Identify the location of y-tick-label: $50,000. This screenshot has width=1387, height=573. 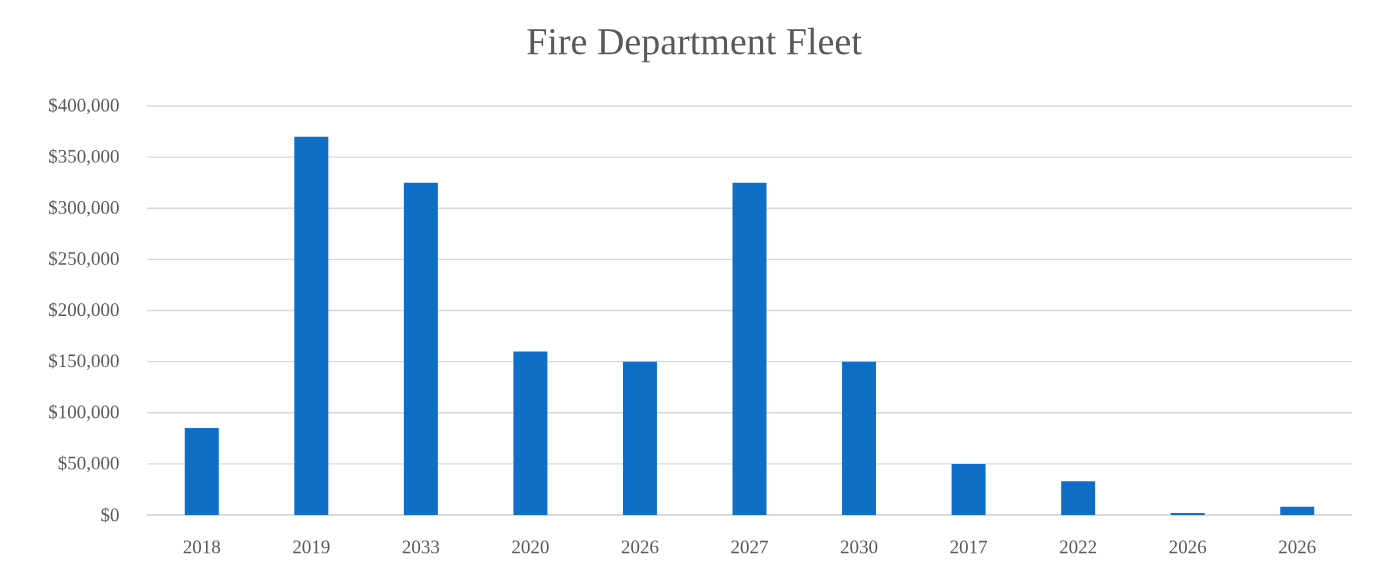
(88, 464).